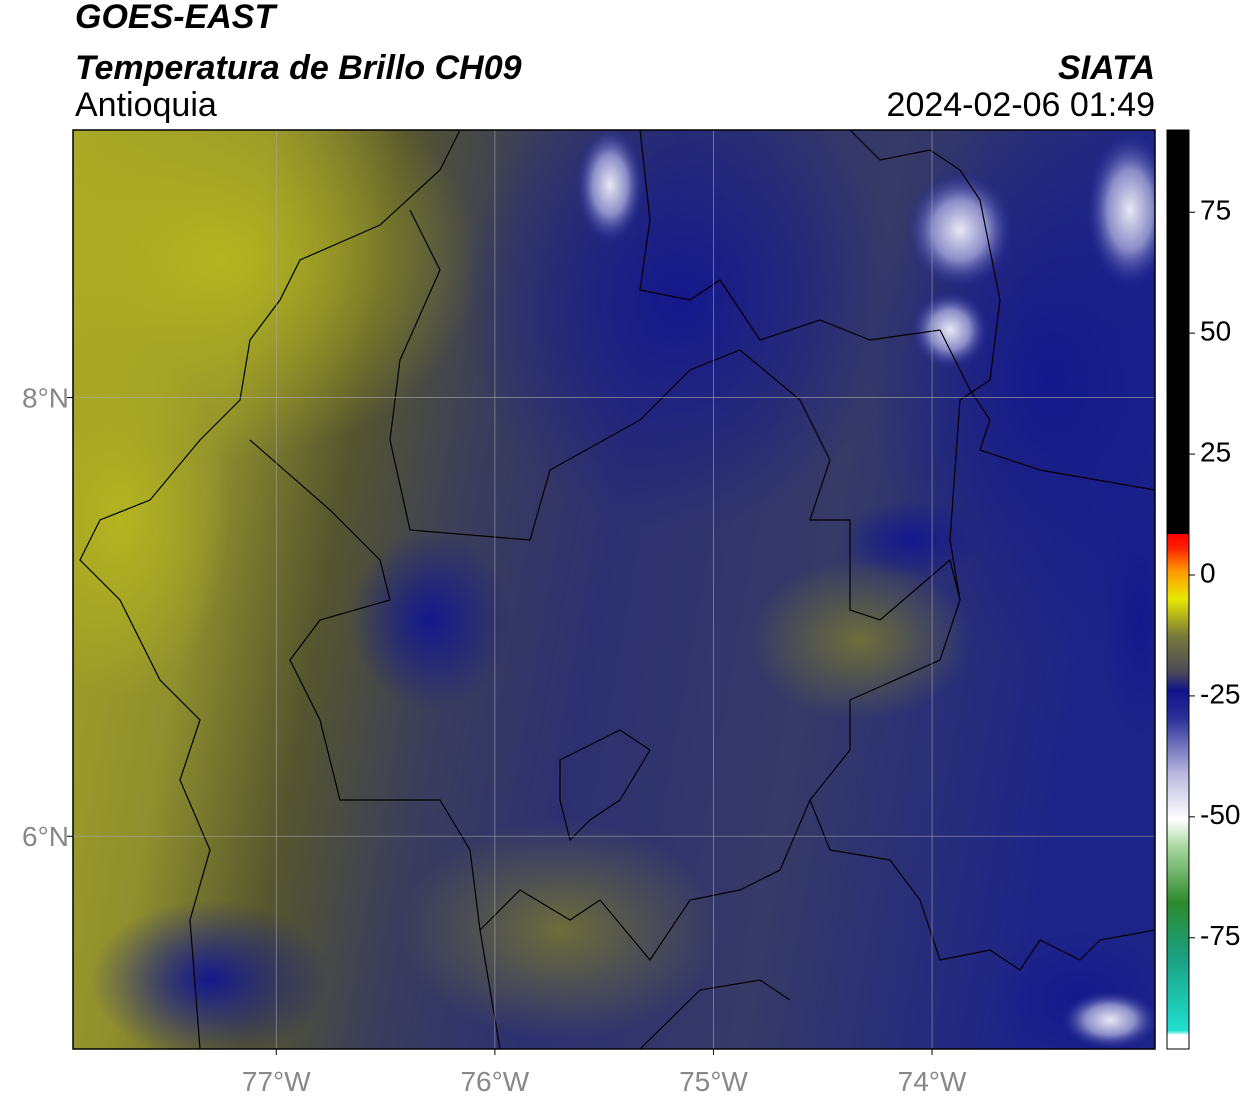 The width and height of the screenshot is (1252, 1099). Describe the element at coordinates (45, 836) in the screenshot. I see `y-tick-label: 6°N` at that location.